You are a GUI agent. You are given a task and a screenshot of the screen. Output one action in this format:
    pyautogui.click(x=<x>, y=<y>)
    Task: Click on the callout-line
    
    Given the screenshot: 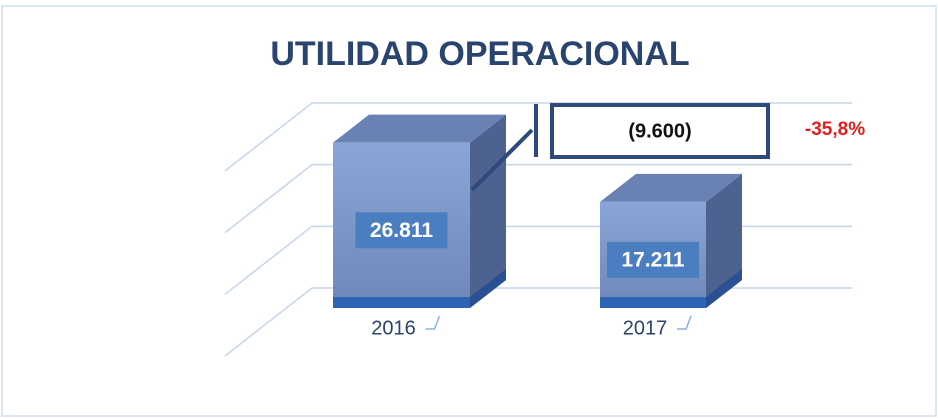 What is the action you would take?
    pyautogui.click(x=502, y=160)
    